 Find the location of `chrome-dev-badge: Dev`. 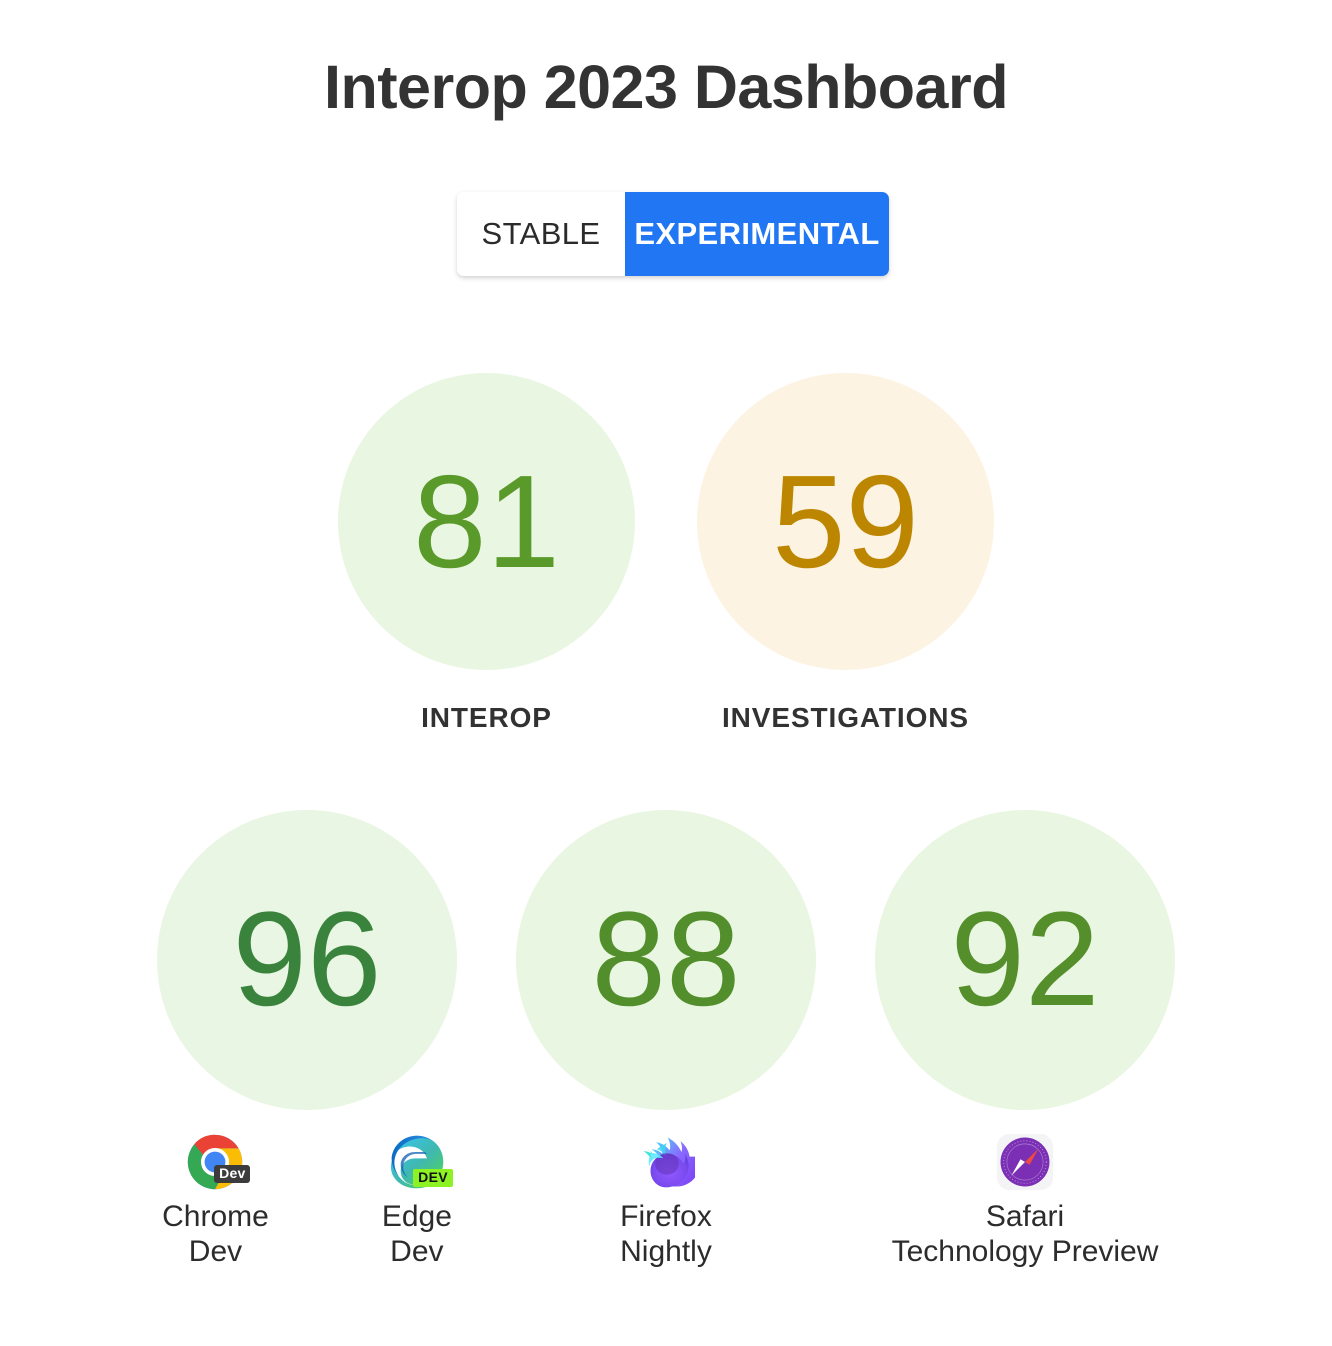

chrome-dev-badge: Dev is located at coordinates (232, 1173).